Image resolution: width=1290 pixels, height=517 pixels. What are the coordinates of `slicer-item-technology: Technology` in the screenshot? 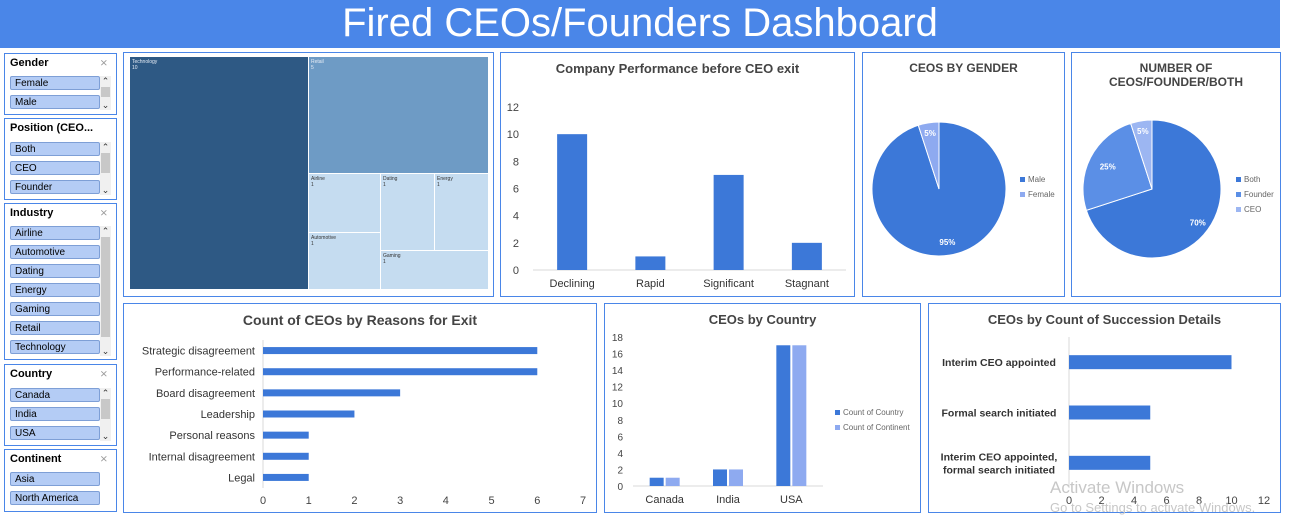 It's located at (55, 347).